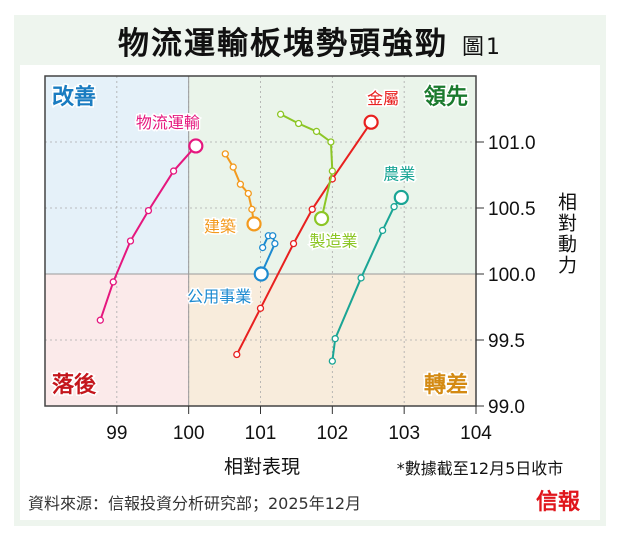 The height and width of the screenshot is (539, 620). What do you see at coordinates (220, 226) in the screenshot?
I see `series-label: 建築` at bounding box center [220, 226].